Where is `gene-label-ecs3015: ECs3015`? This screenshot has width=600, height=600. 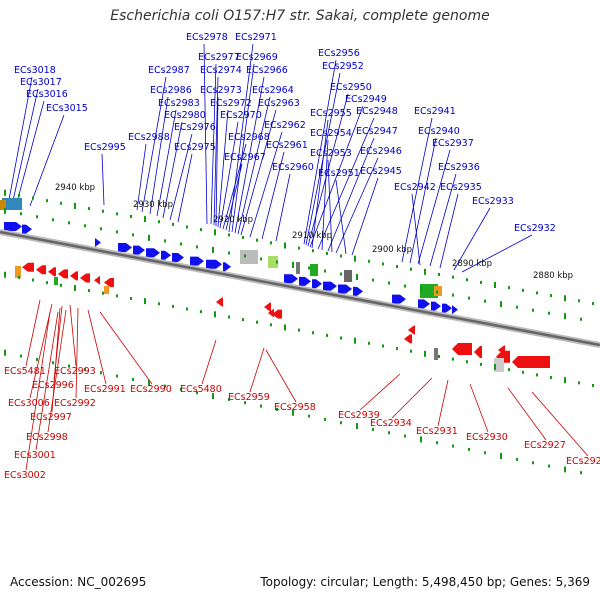 gene-label-ecs3015: ECs3015 is located at coordinates (67, 108).